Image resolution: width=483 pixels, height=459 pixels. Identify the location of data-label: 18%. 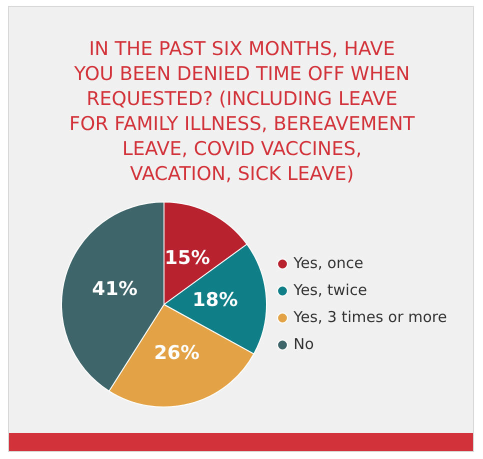
(215, 300).